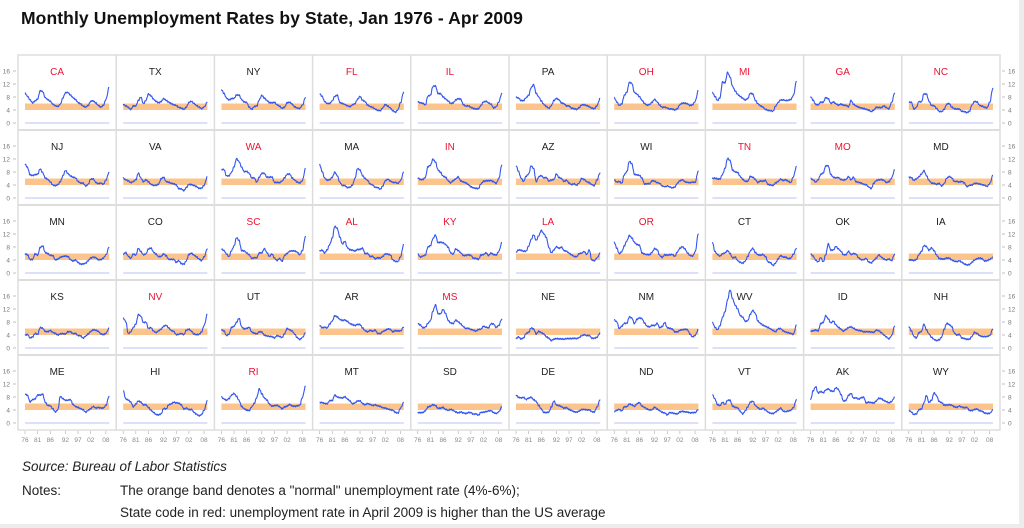 The height and width of the screenshot is (528, 1024). What do you see at coordinates (459, 106) in the screenshot?
I see `normal-band-il` at bounding box center [459, 106].